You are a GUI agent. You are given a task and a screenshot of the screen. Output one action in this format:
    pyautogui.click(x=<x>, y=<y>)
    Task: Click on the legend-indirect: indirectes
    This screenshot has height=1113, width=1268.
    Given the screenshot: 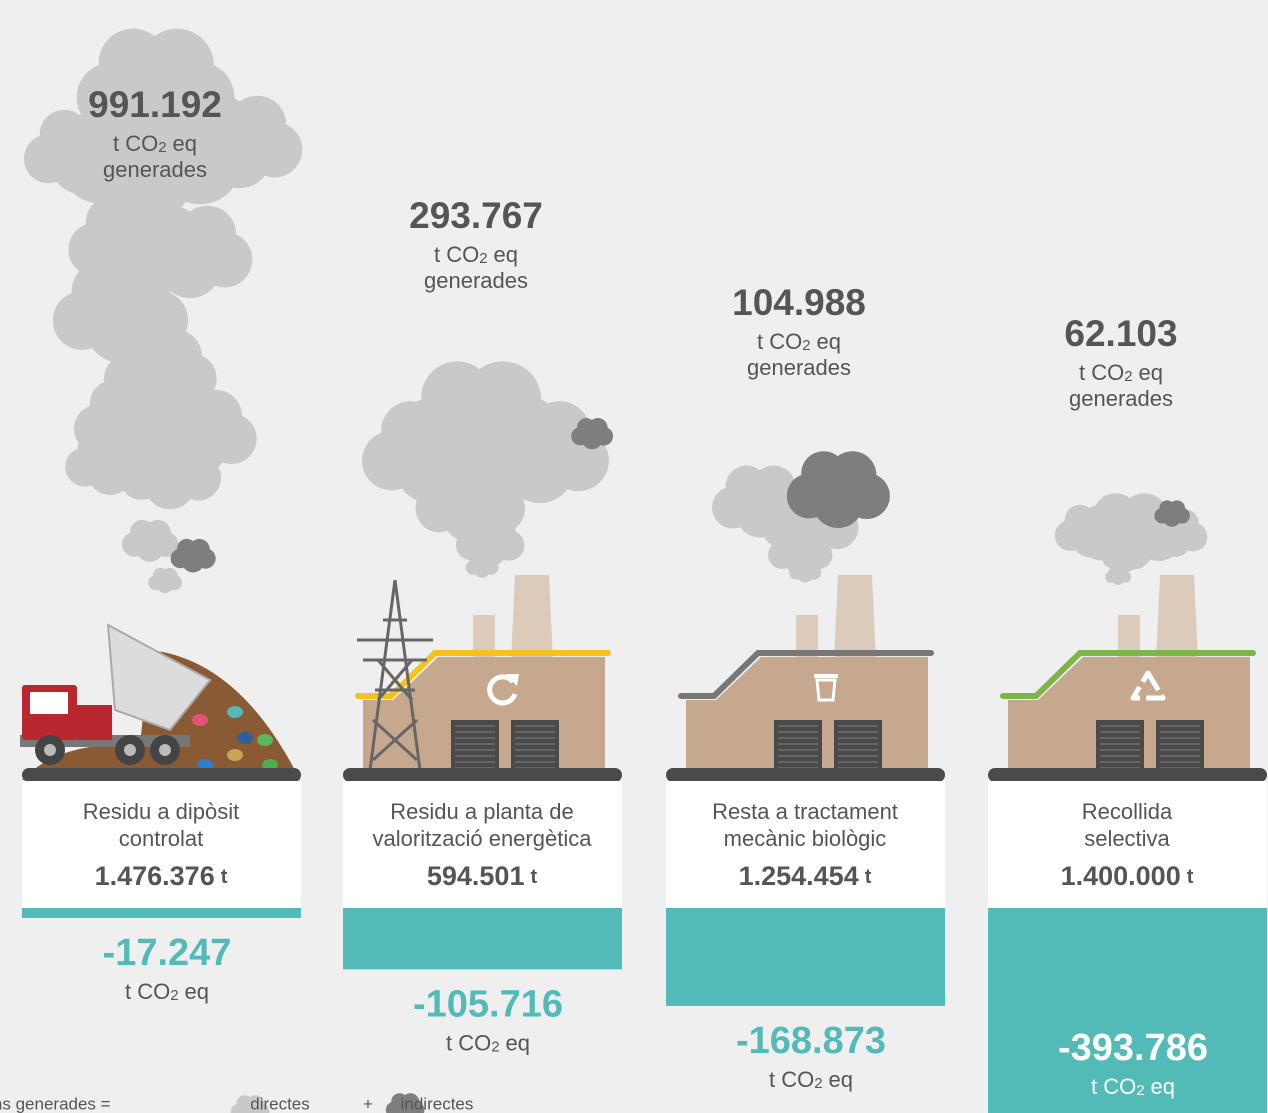 What is the action you would take?
    pyautogui.click(x=437, y=1103)
    